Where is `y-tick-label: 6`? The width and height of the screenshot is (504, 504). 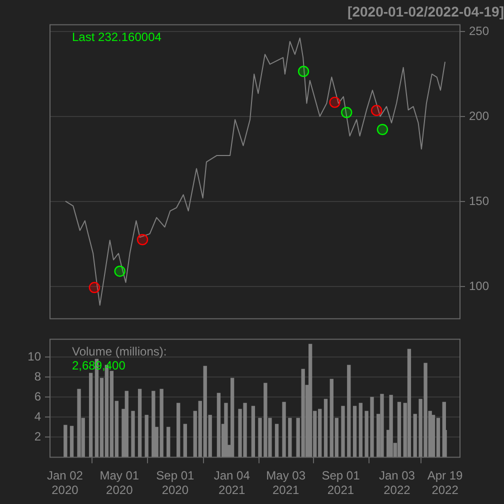 y-tick-label: 6 is located at coordinates (38, 397).